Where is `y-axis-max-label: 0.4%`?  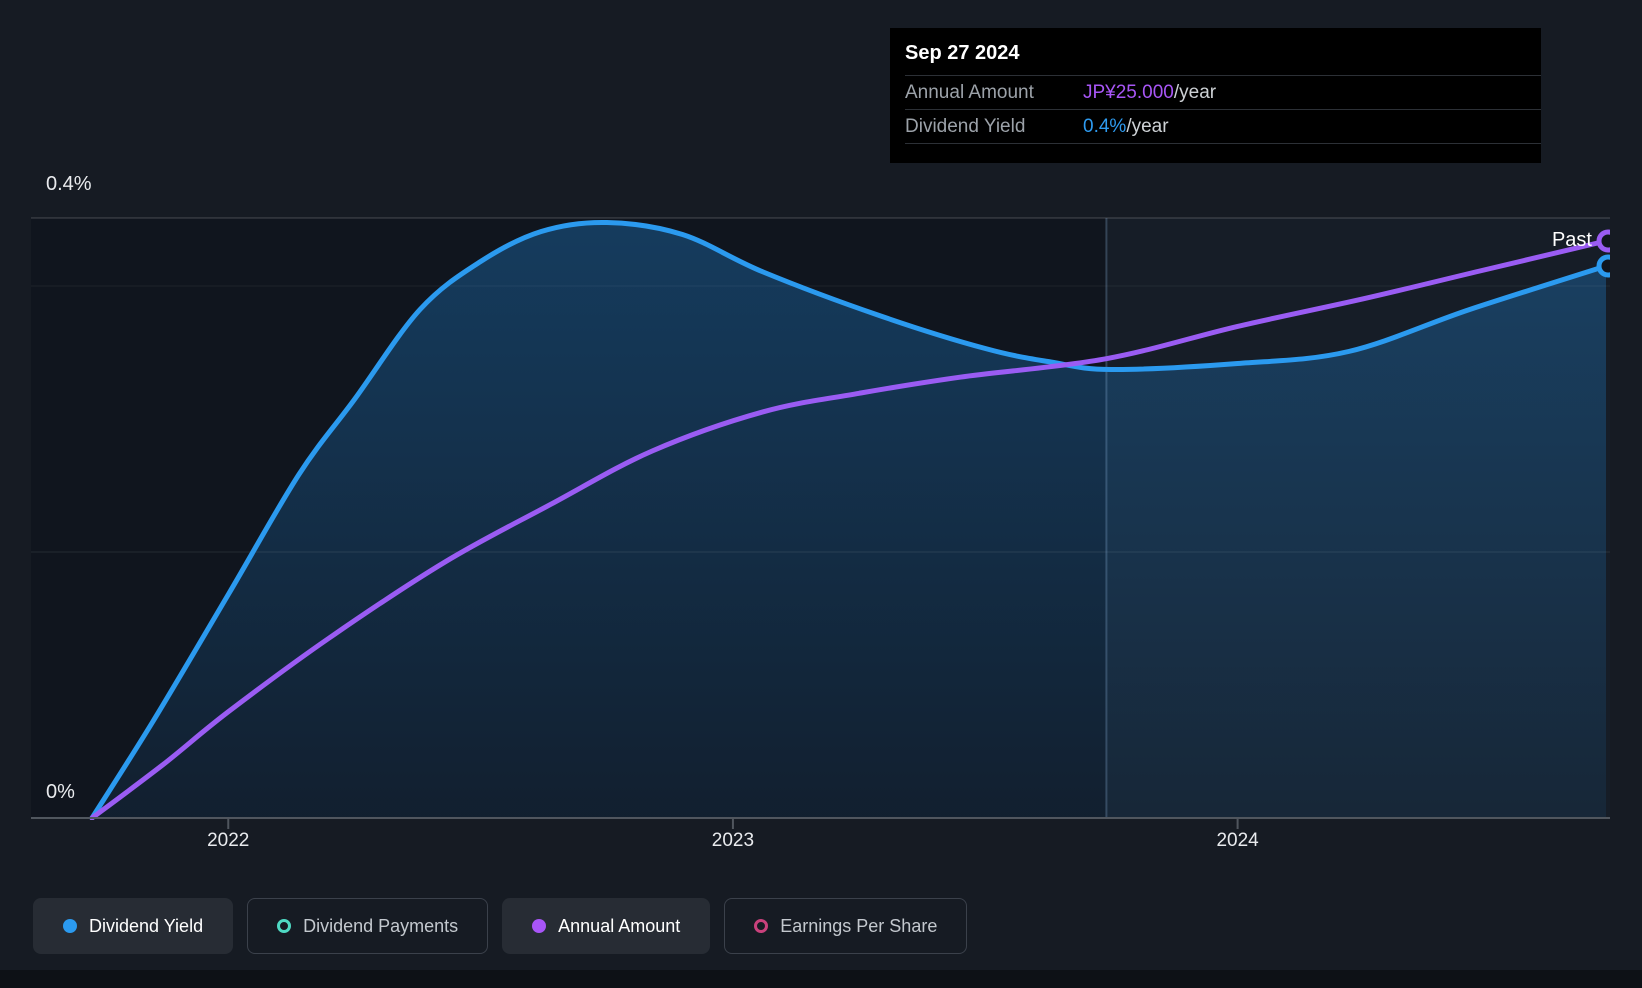
y-axis-max-label: 0.4% is located at coordinates (69, 184).